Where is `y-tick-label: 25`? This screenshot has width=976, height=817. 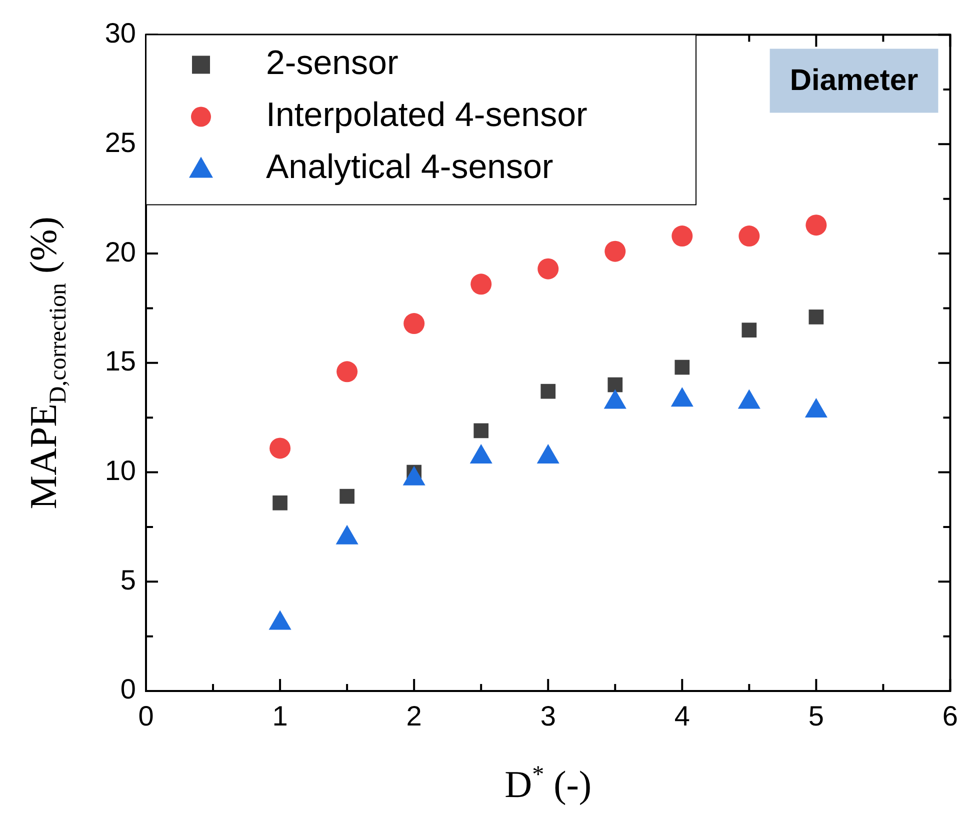 y-tick-label: 25 is located at coordinates (120, 142).